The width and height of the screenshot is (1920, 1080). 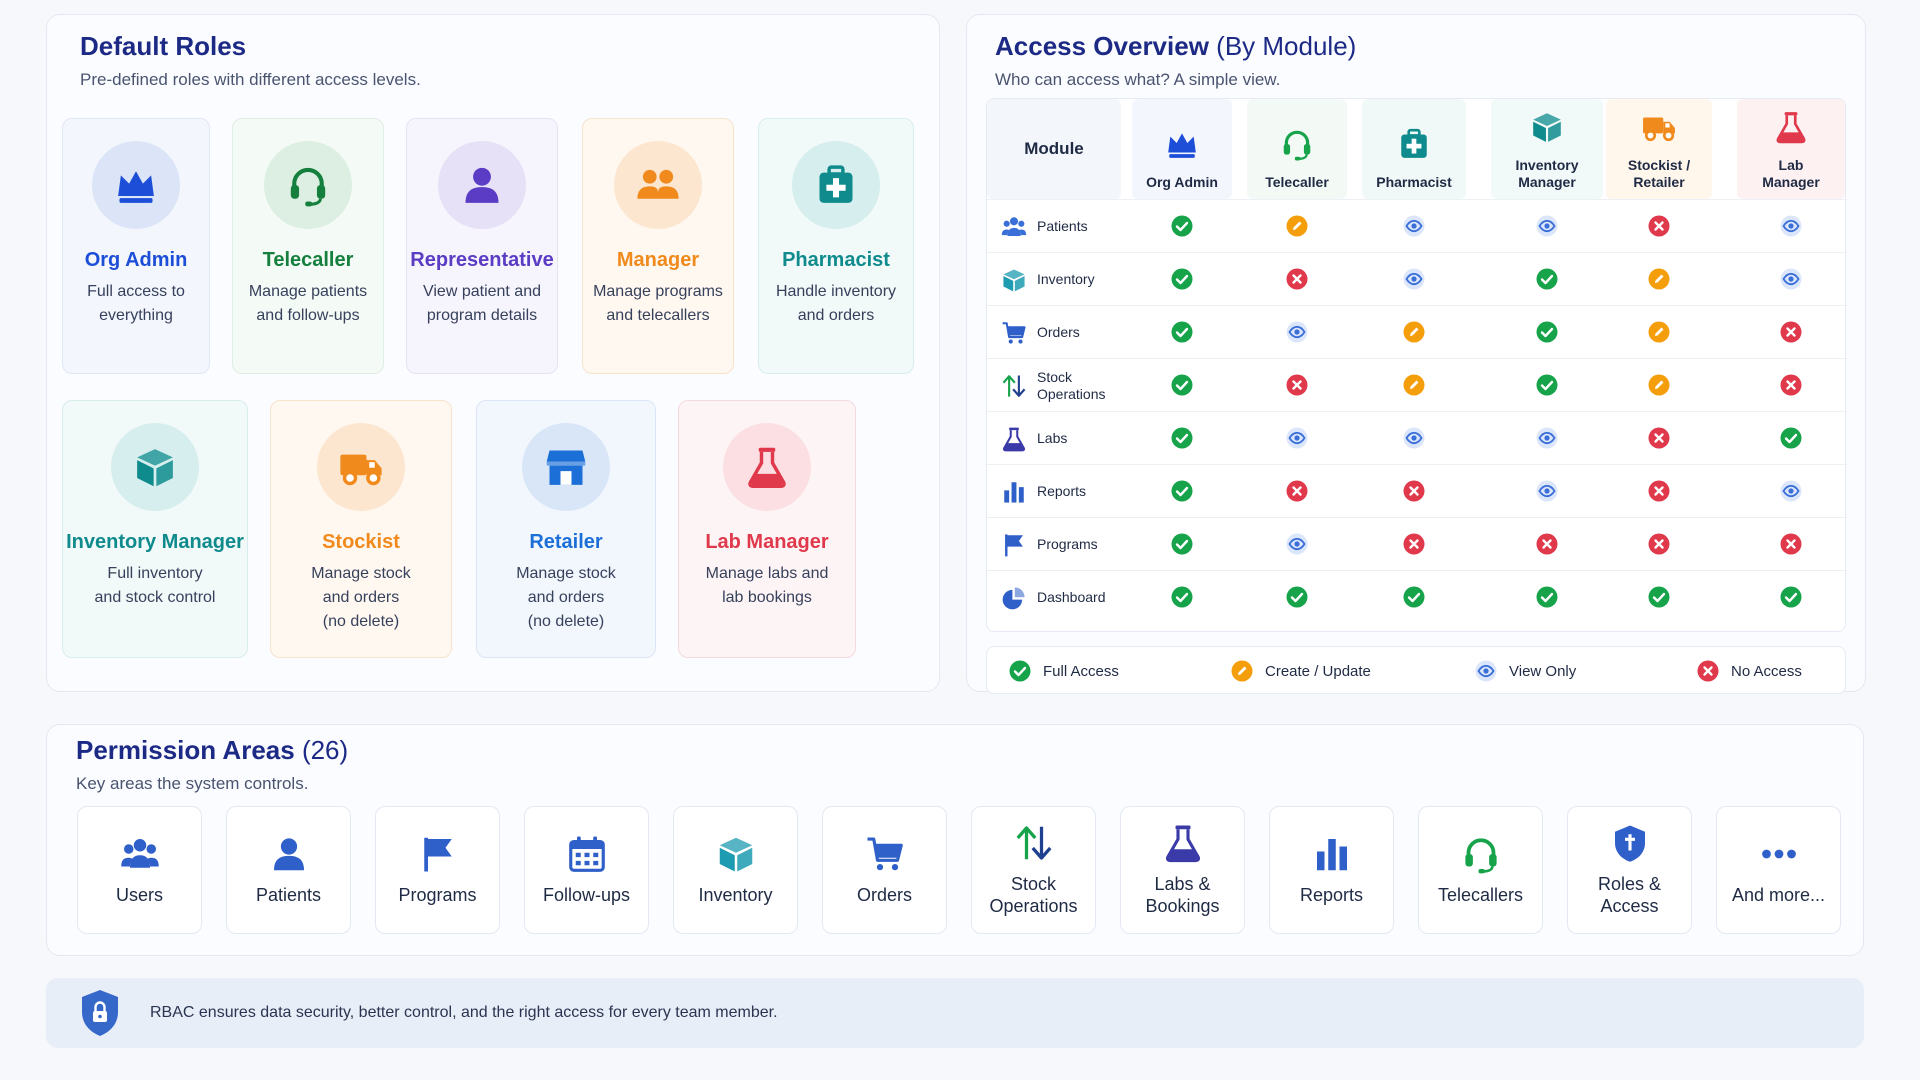 What do you see at coordinates (361, 542) in the screenshot?
I see `role-name: Stockist` at bounding box center [361, 542].